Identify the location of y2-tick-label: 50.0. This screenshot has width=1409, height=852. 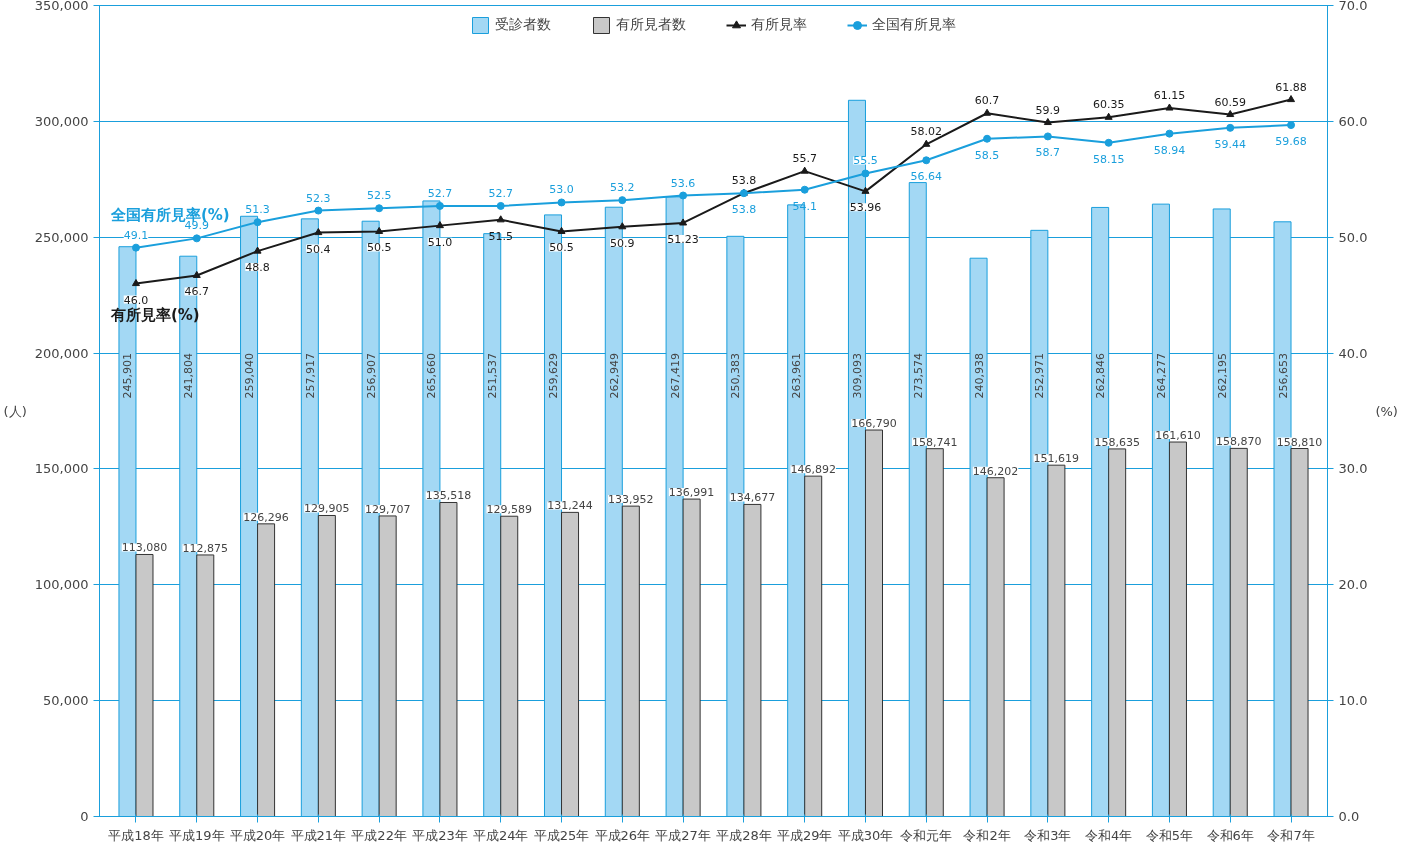
(1353, 237).